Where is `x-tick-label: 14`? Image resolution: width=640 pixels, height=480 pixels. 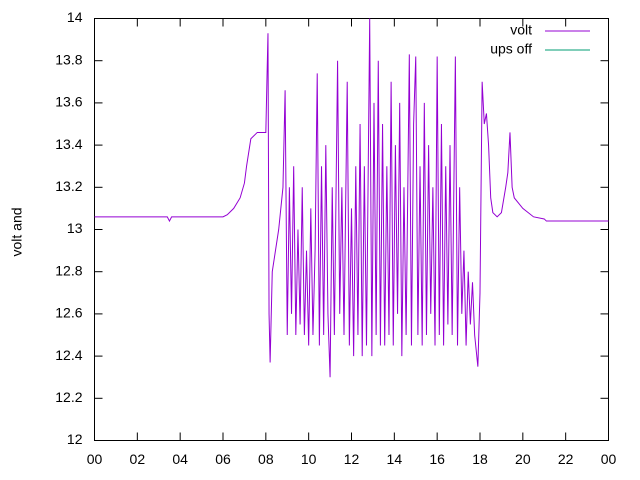 x-tick-label: 14 is located at coordinates (395, 459).